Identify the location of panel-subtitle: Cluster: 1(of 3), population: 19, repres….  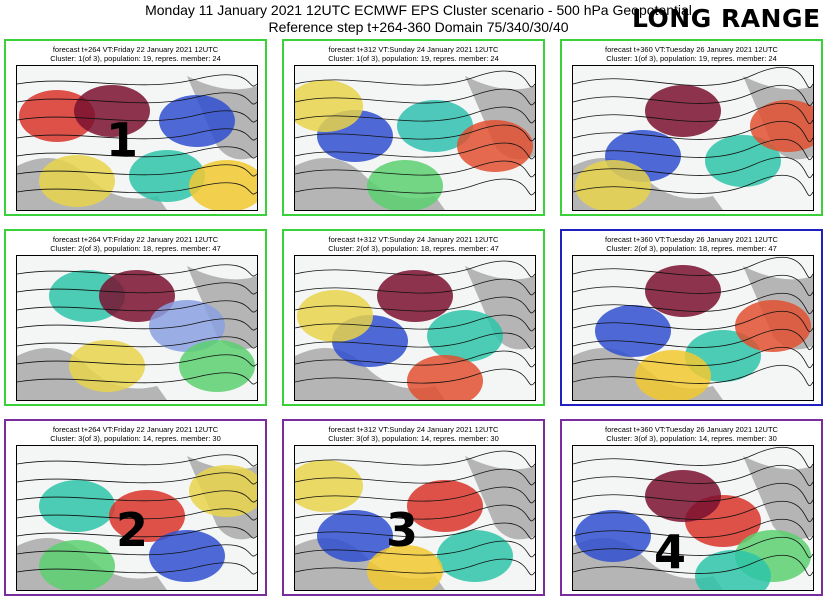
(691, 58).